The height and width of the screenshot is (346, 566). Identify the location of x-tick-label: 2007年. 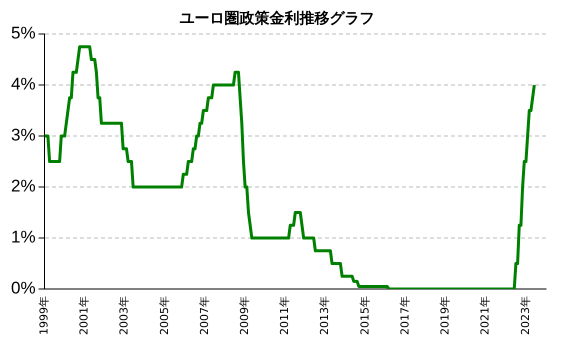
(204, 316).